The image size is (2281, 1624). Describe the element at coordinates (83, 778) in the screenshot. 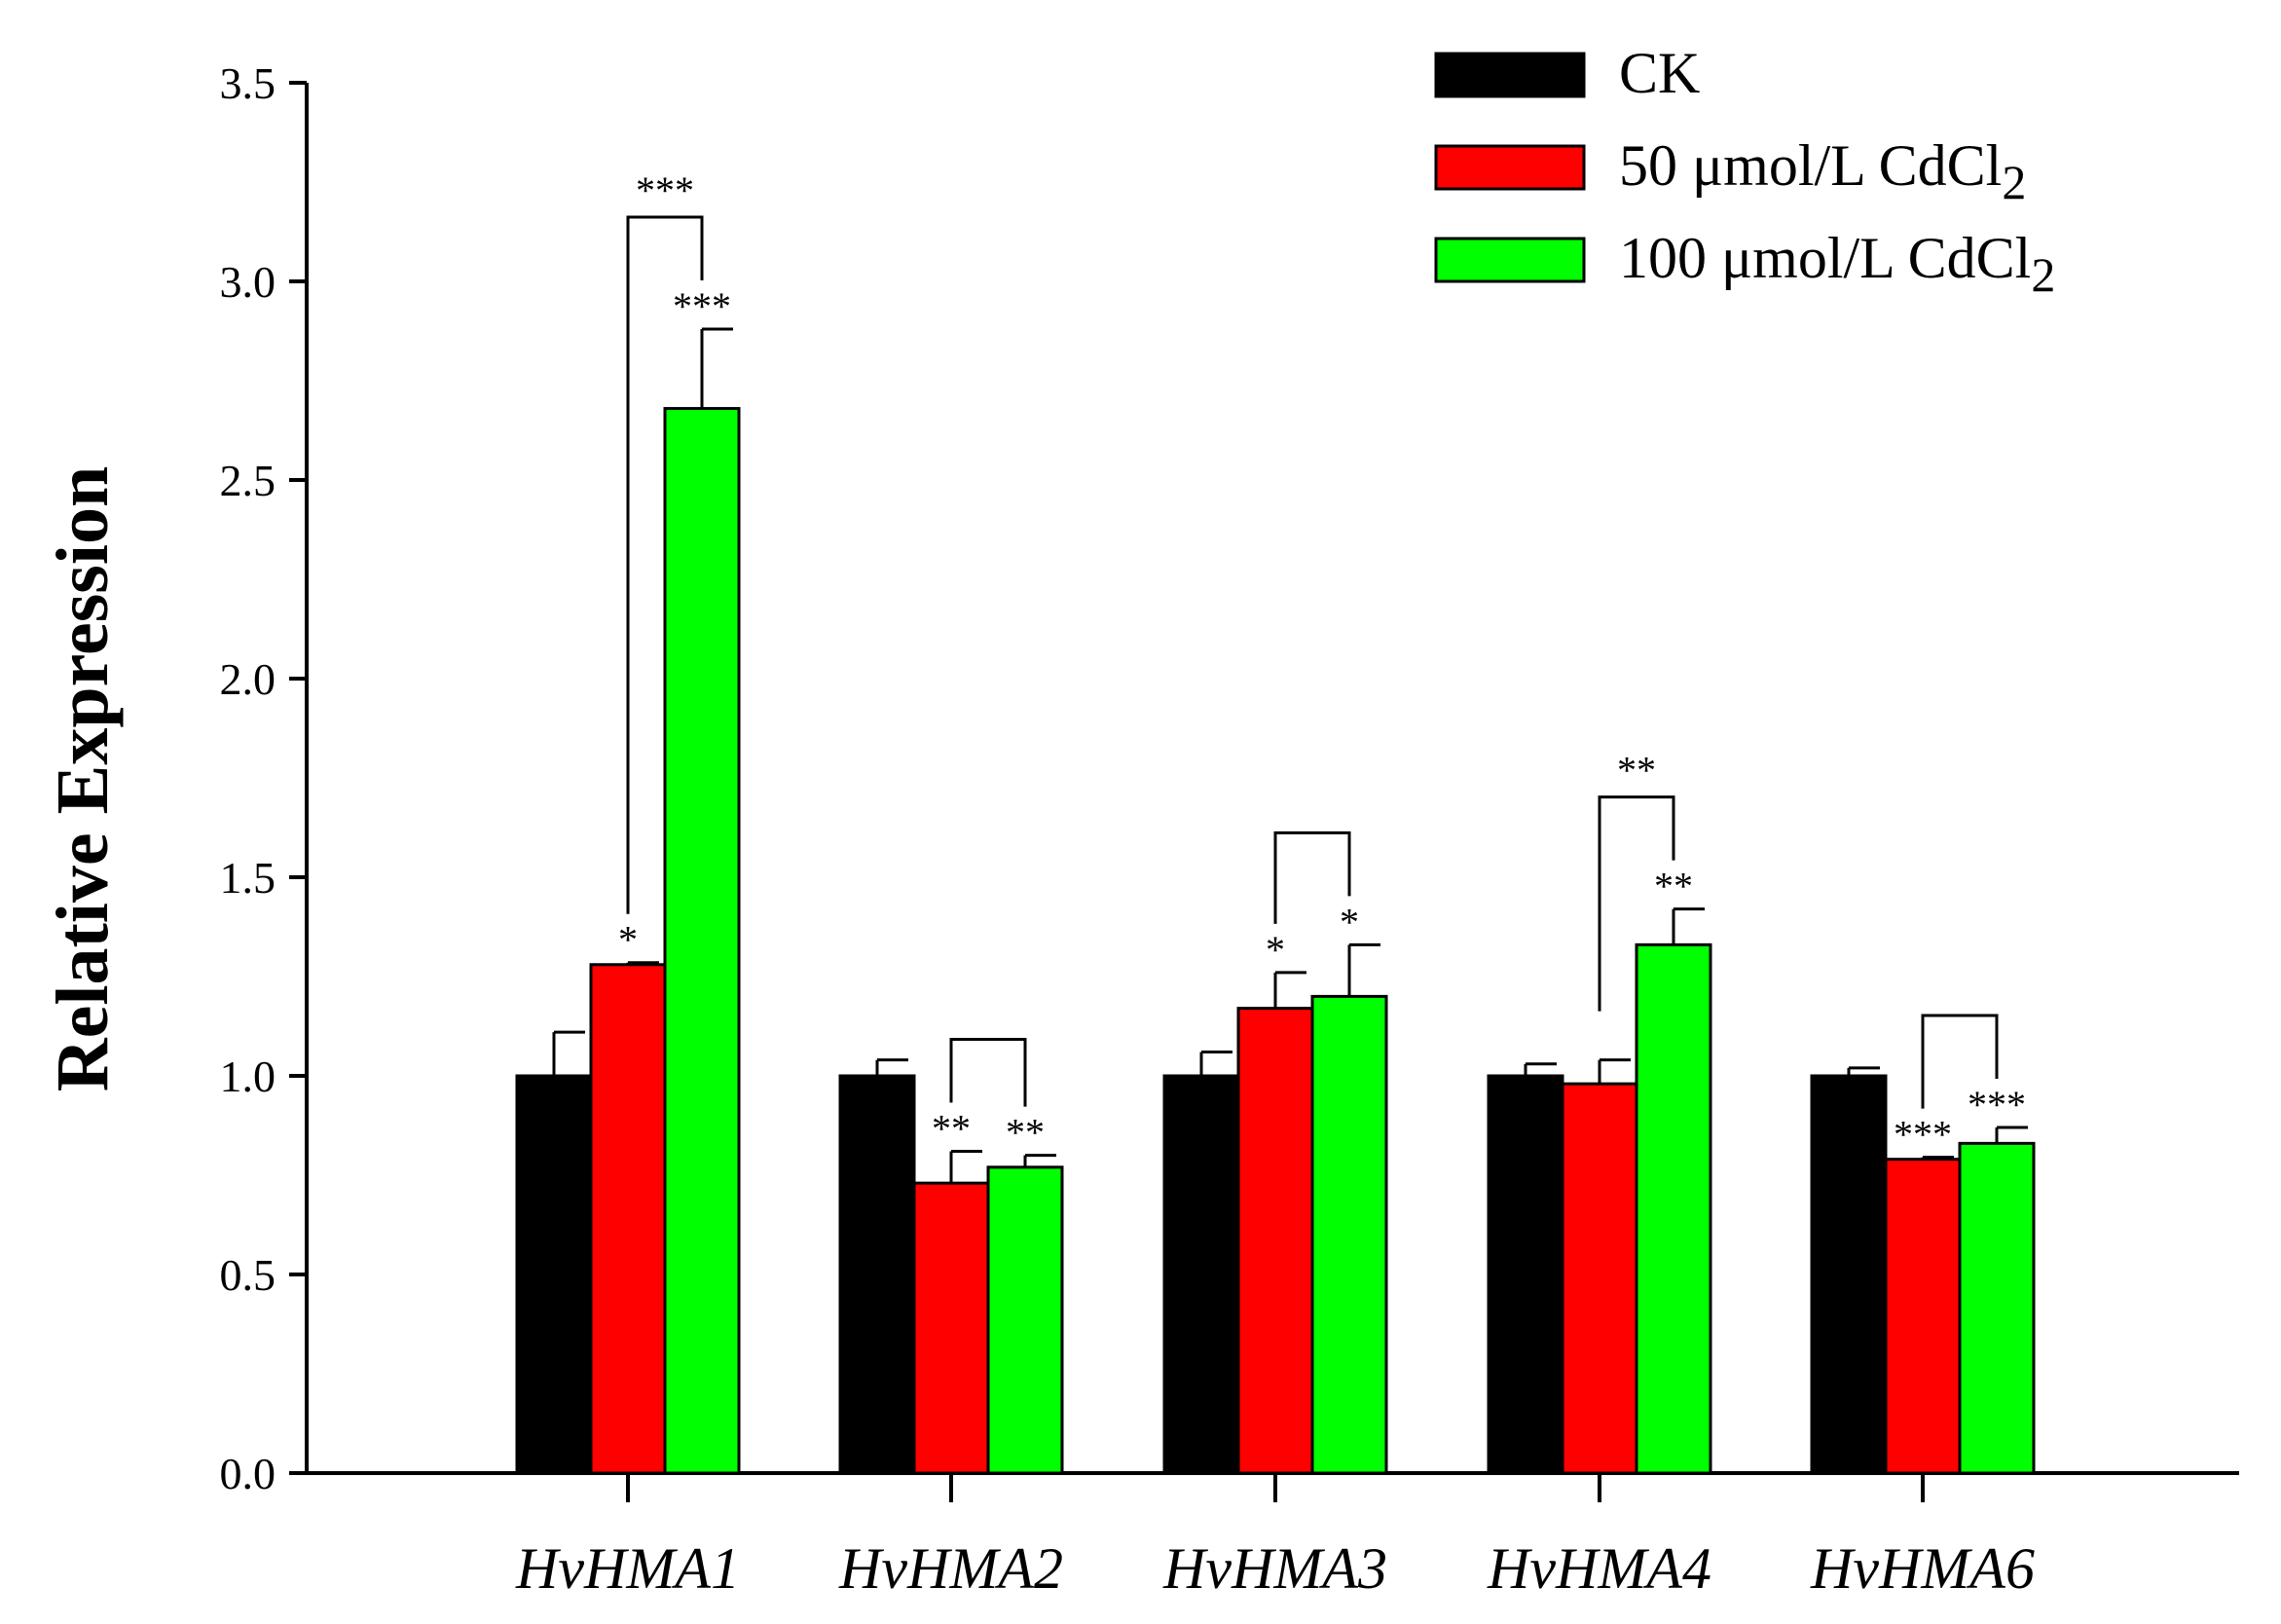

I see `y-axis-label: Relative Expression` at that location.